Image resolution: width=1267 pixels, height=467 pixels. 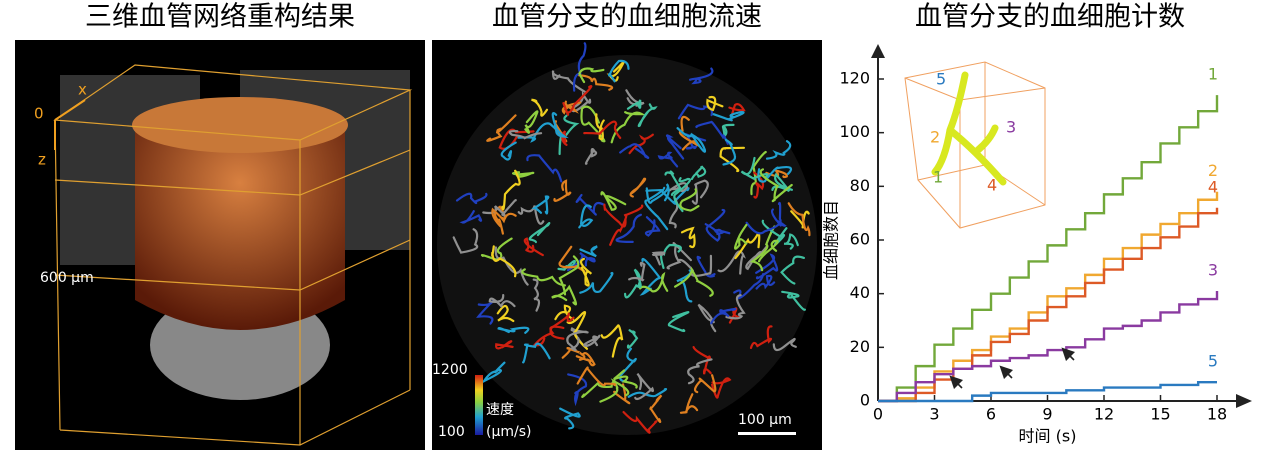 I want to click on y-axis-label: 血细胞数目, so click(x=831, y=240).